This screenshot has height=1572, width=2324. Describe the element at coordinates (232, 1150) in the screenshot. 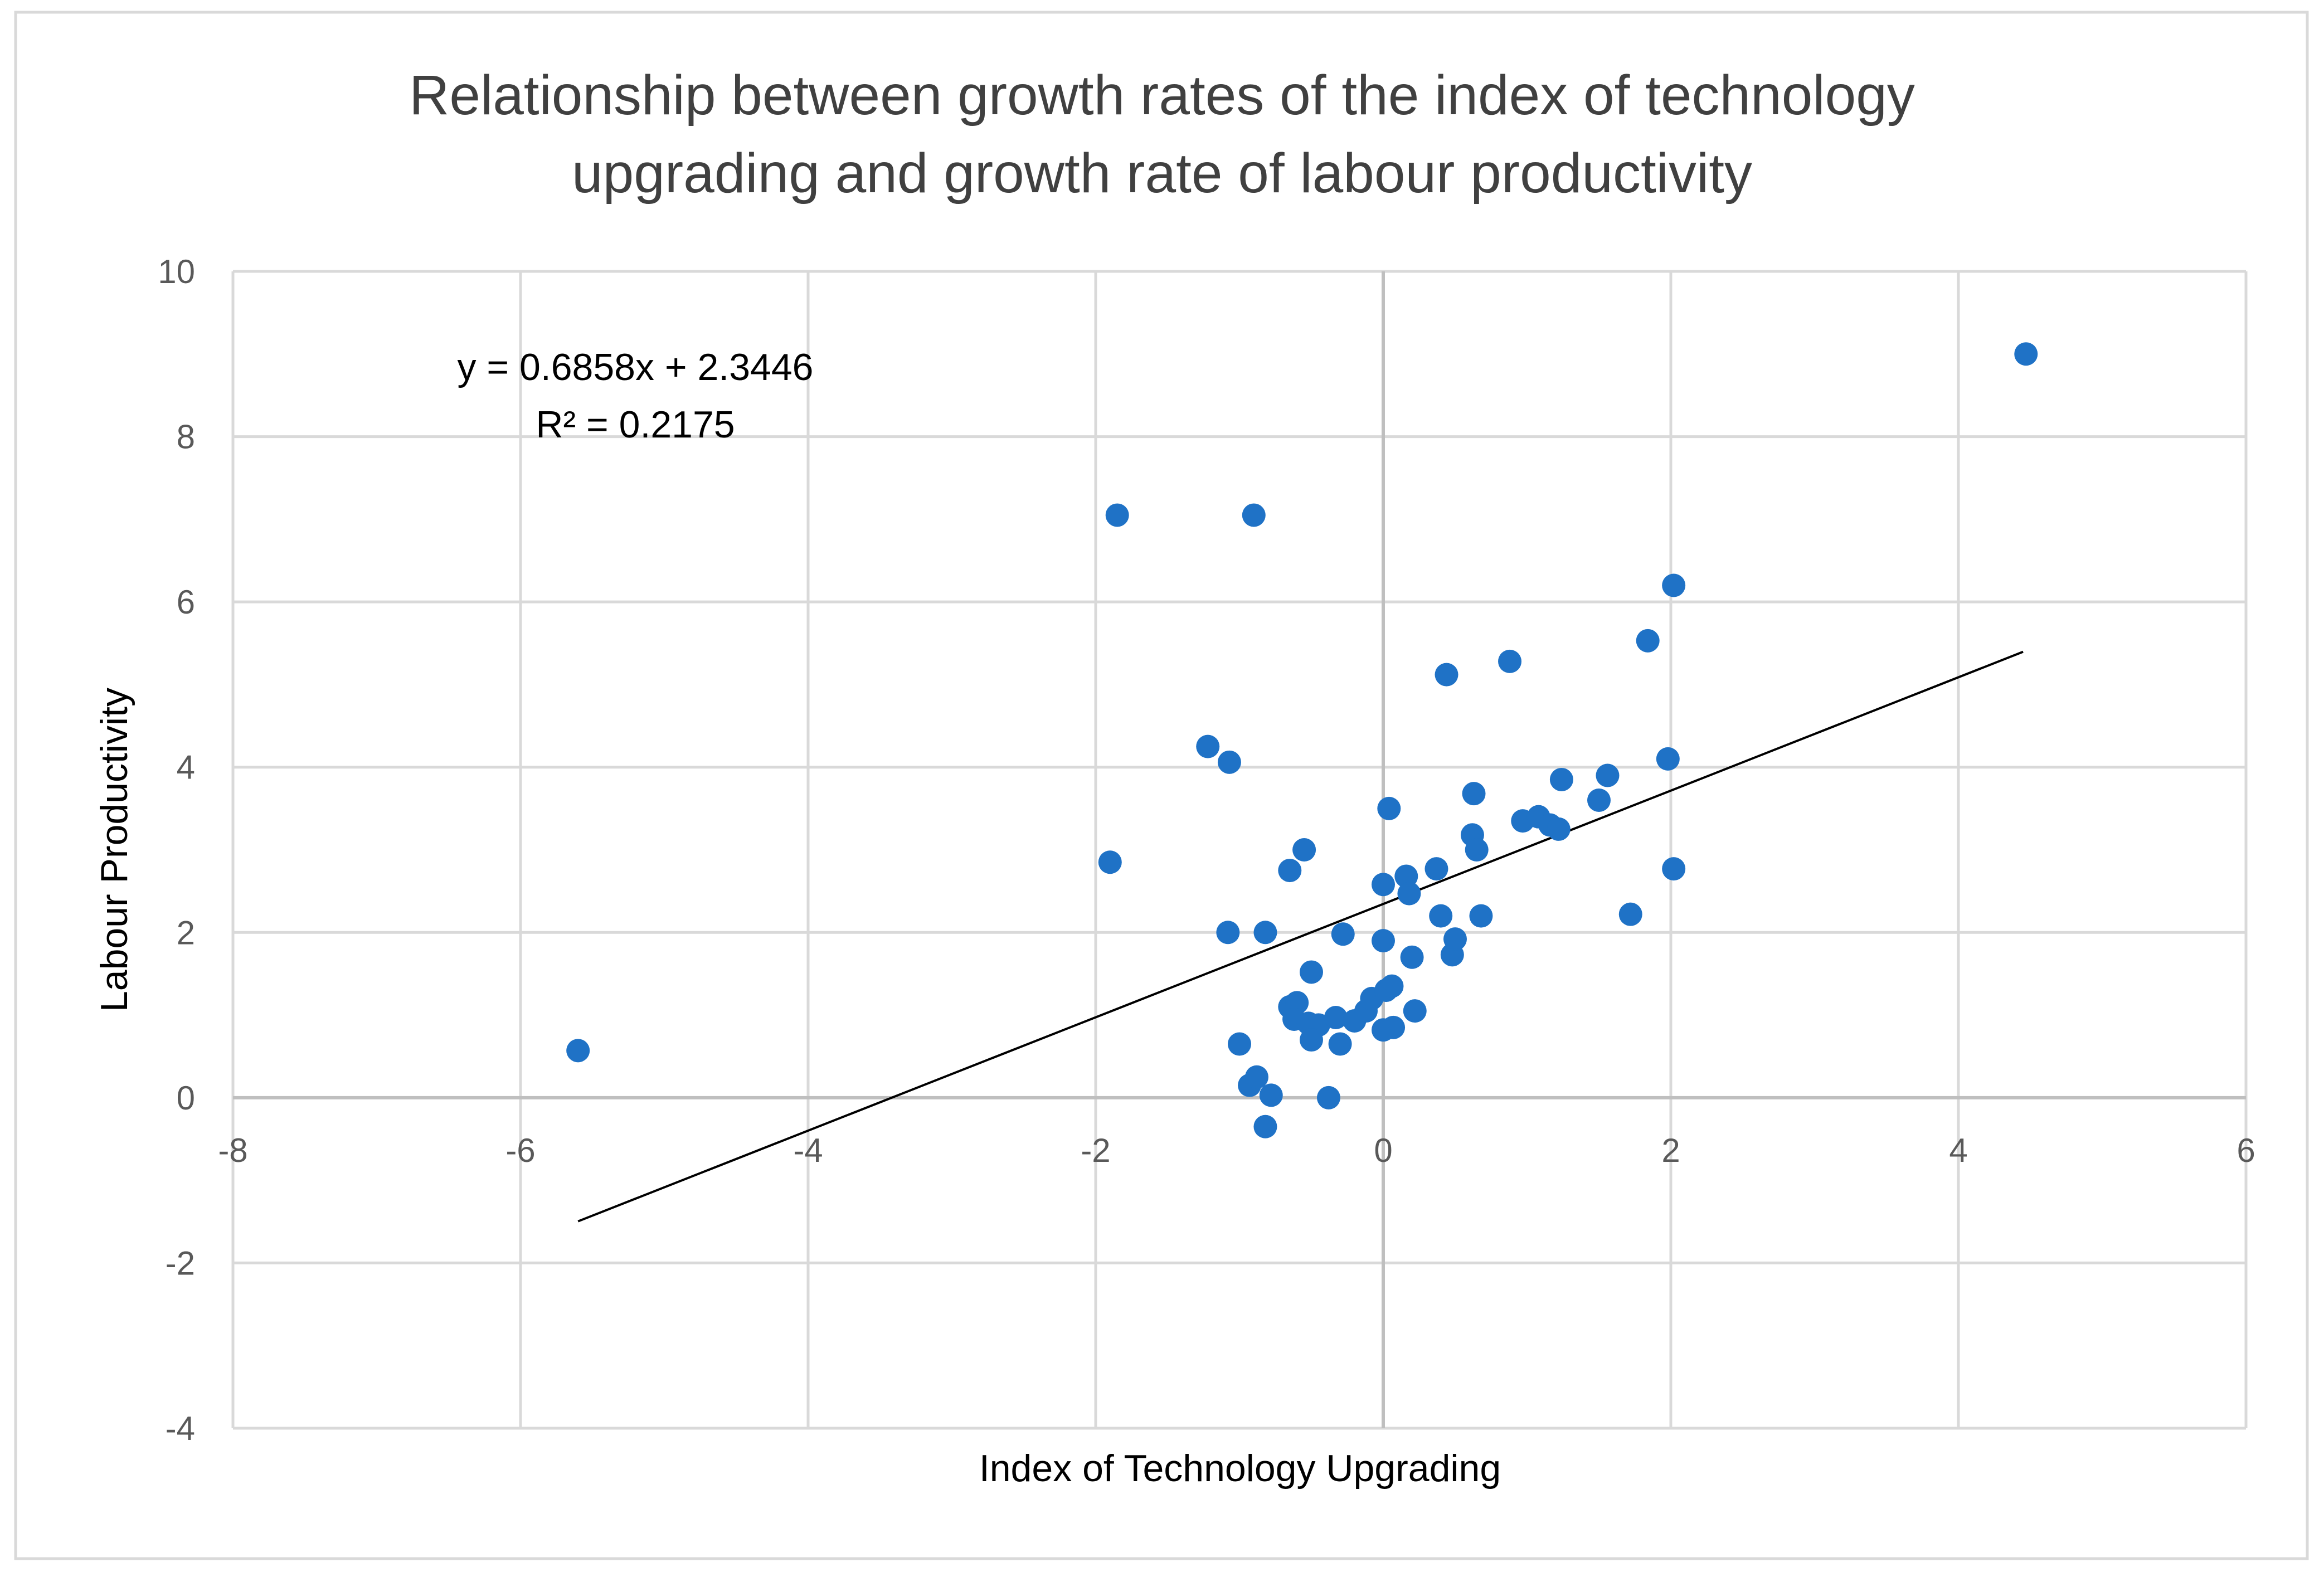

I see `x-tick-label--8: -8` at that location.